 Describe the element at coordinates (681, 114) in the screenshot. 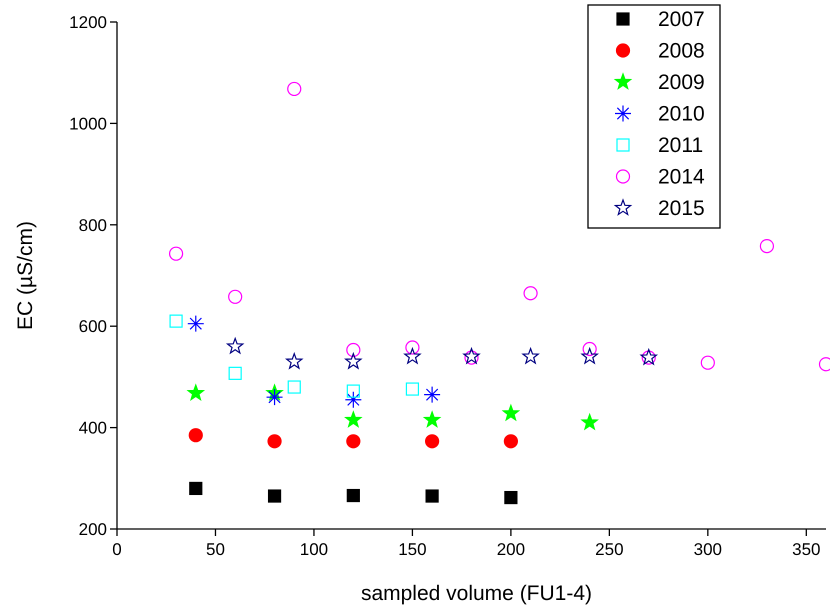

I see `legend-label: 2010` at that location.